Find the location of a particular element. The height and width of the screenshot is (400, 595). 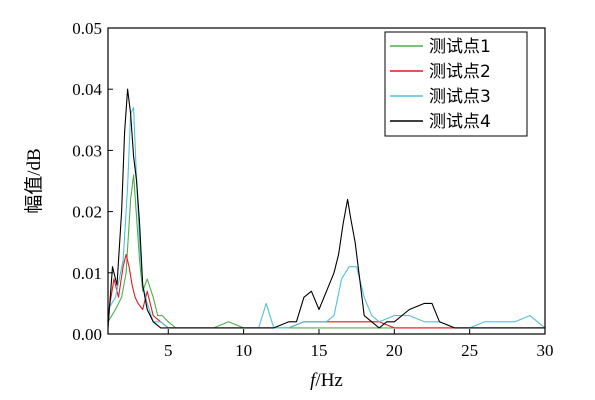

x-axis-label: f/Hz is located at coordinates (326, 380).